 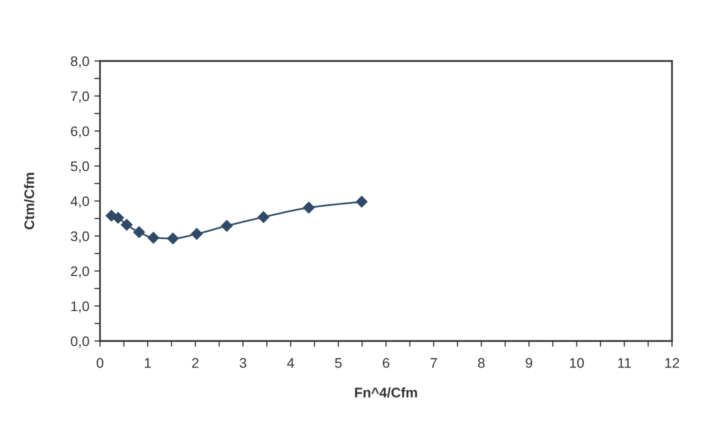 I want to click on x-tick-label: 4, so click(x=290, y=363).